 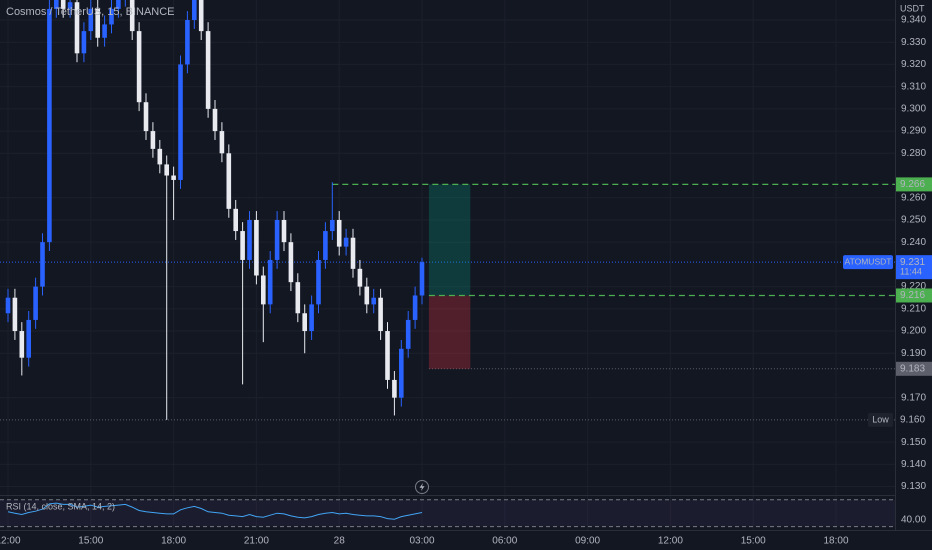 I want to click on profit-zone, so click(x=449, y=240).